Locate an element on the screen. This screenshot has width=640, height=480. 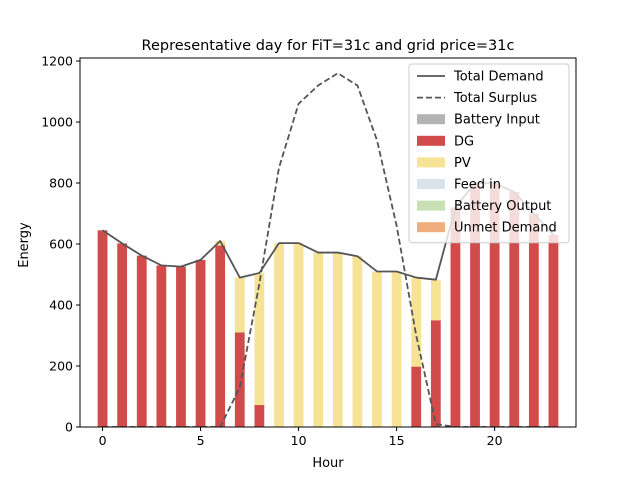
legend-swatch-unmet-demand is located at coordinates (431, 227).